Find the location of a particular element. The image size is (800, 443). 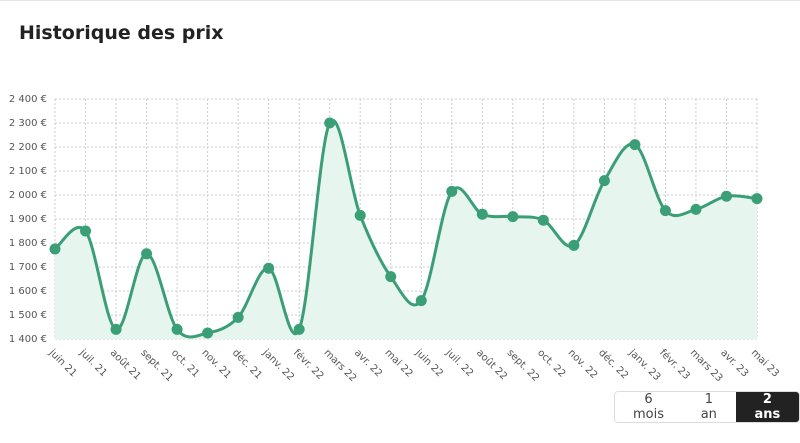

x-tick-label: déc. 22 is located at coordinates (613, 364).